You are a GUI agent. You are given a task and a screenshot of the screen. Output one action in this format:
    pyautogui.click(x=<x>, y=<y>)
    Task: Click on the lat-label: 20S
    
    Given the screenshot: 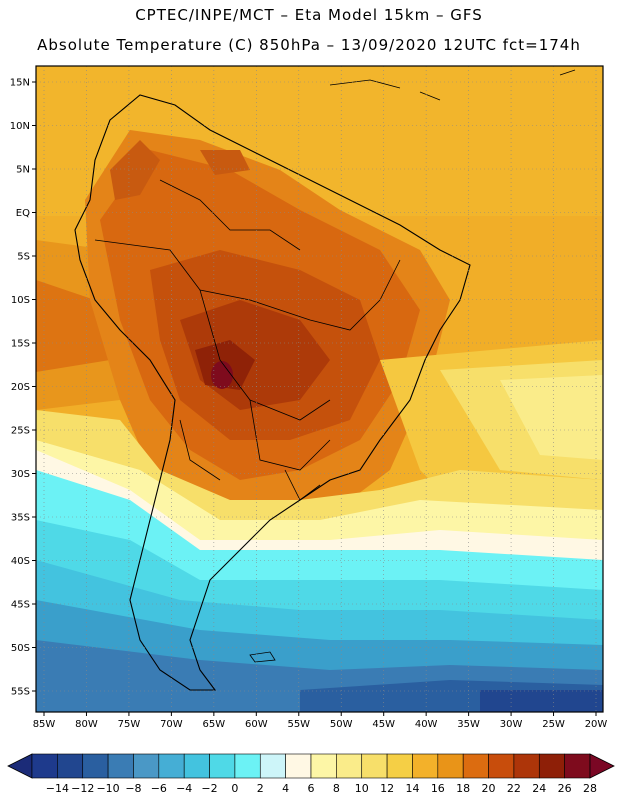 What is the action you would take?
    pyautogui.click(x=20, y=387)
    